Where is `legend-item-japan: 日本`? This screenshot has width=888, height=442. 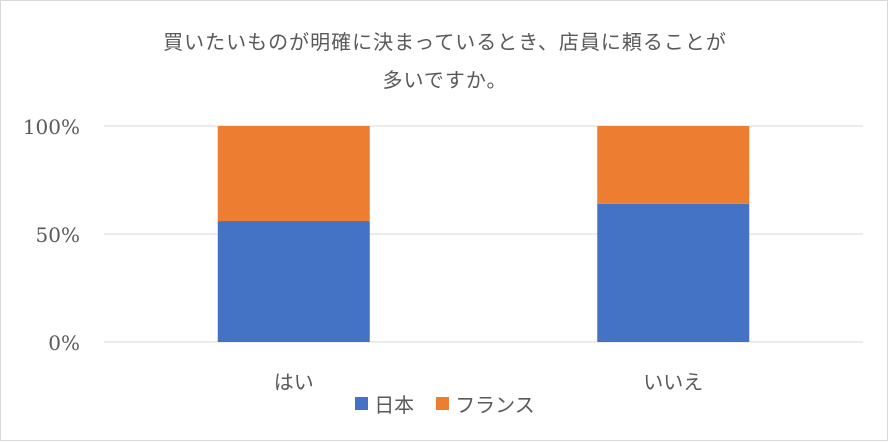
legend-item-japan: 日本 is located at coordinates (384, 403).